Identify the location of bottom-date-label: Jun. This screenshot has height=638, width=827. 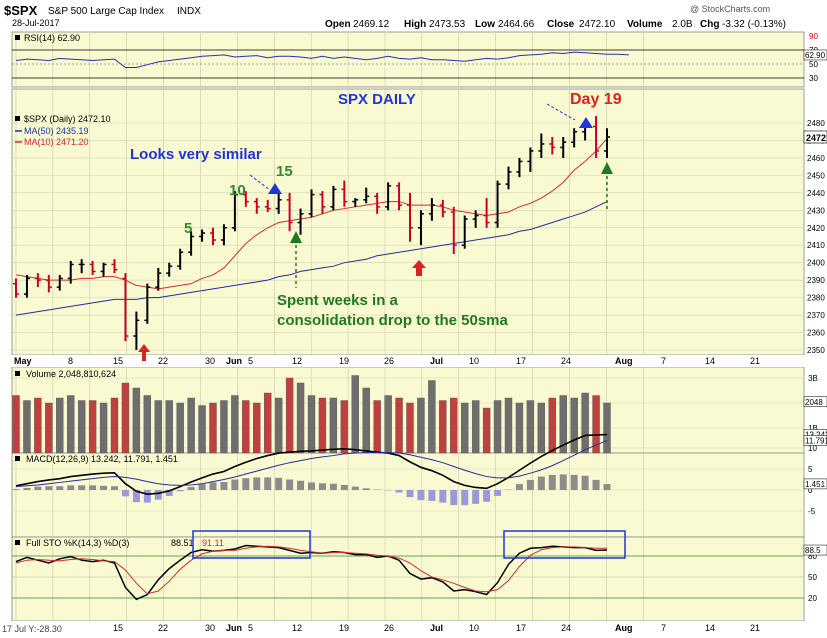
(234, 628).